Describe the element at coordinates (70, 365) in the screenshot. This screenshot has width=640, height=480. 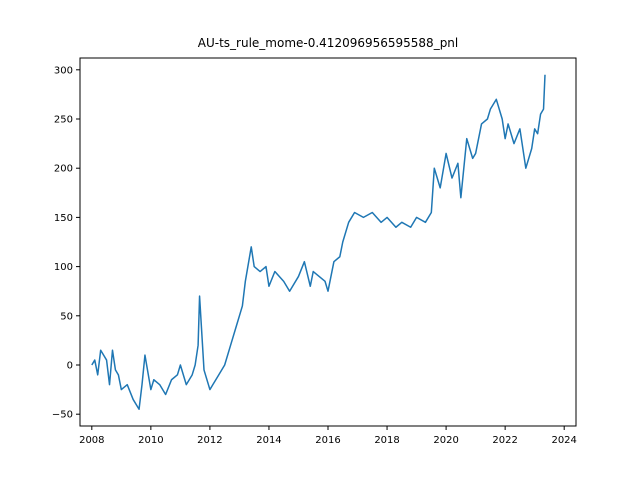
I see `y-tick-label: 0` at that location.